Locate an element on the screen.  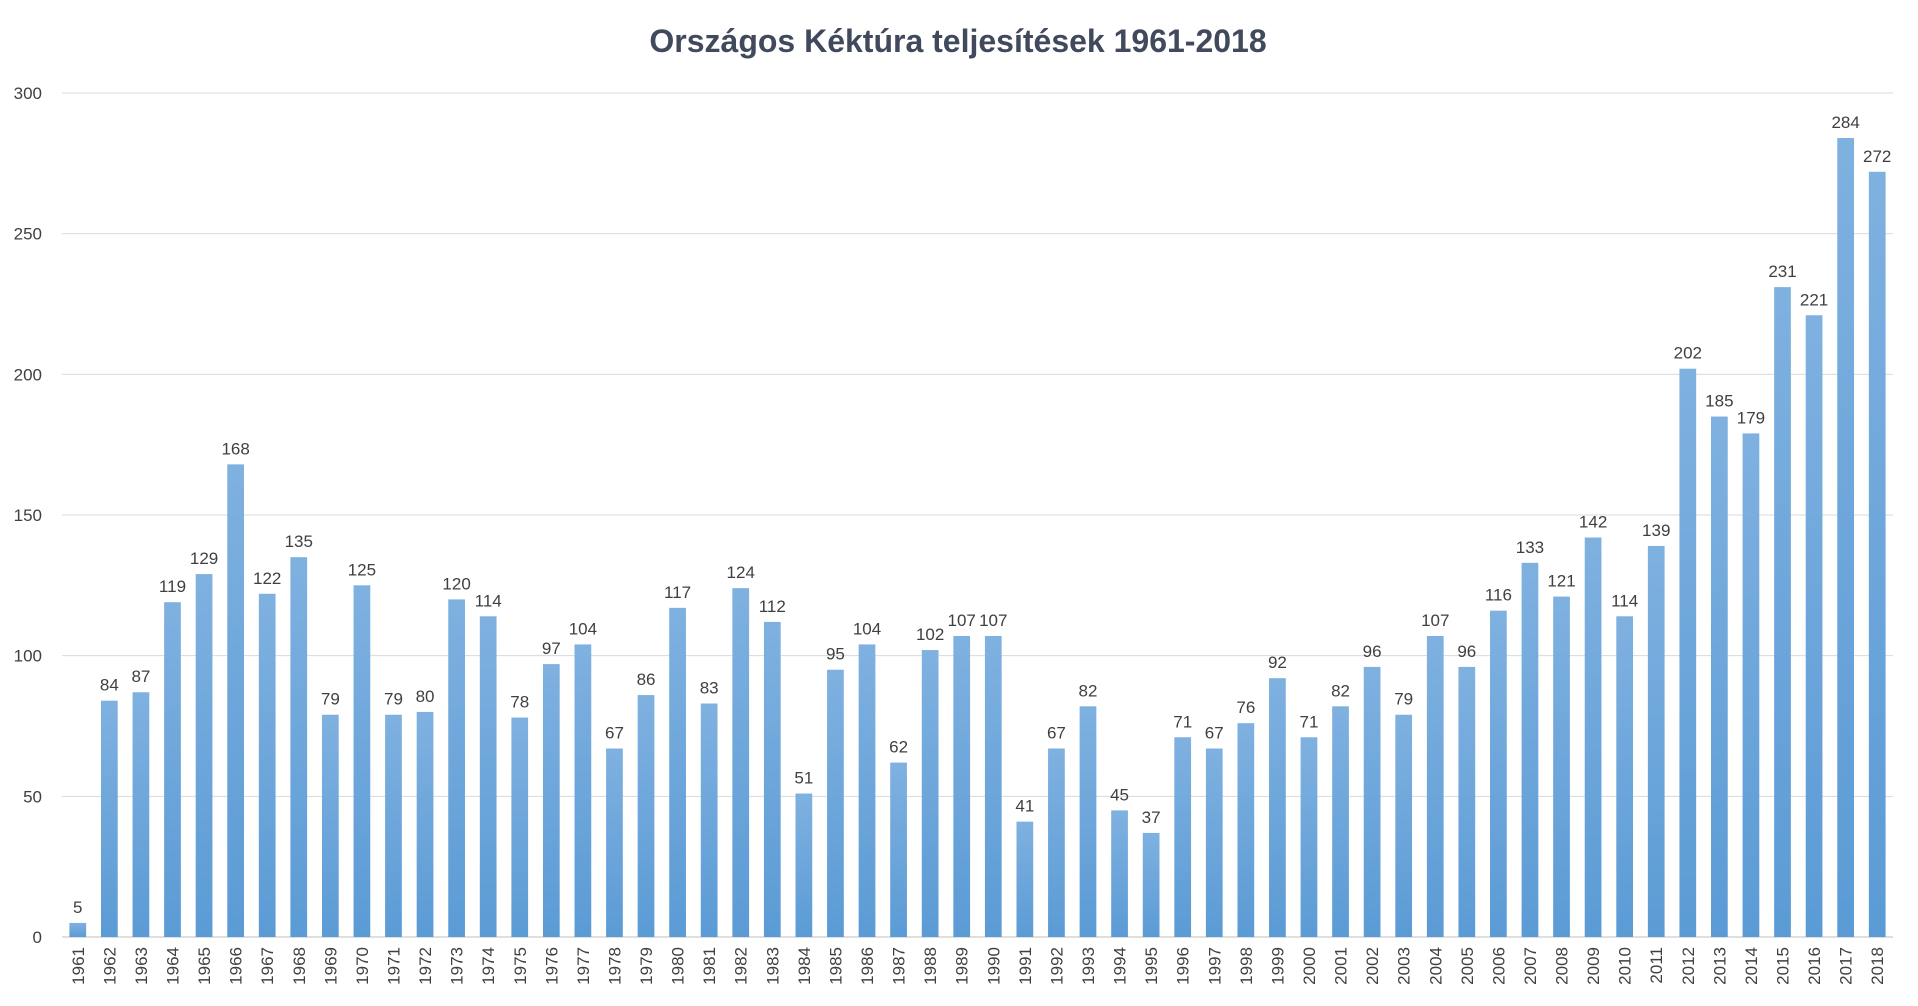
bar-1962 is located at coordinates (109, 818).